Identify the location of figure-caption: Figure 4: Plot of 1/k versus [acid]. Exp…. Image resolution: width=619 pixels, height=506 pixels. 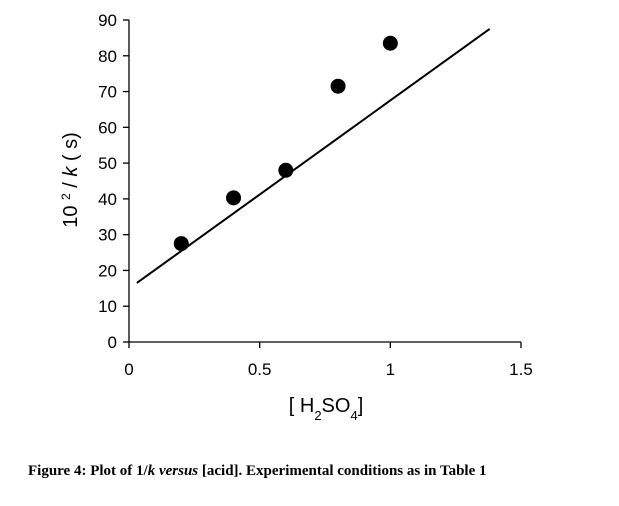
(257, 471).